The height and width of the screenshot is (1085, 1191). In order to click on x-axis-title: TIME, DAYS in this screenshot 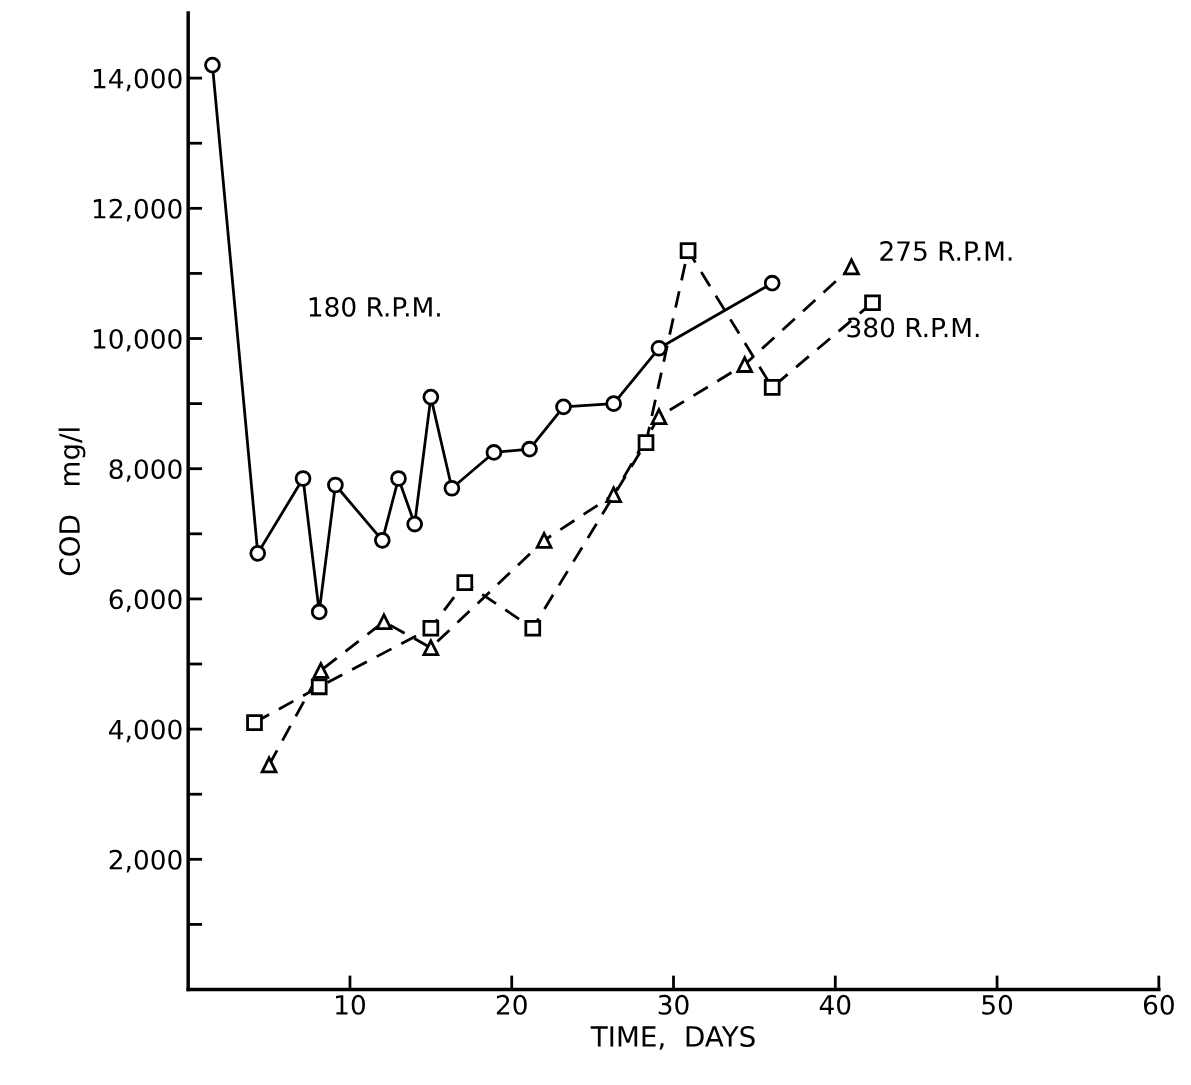, I will do `click(672, 1037)`.